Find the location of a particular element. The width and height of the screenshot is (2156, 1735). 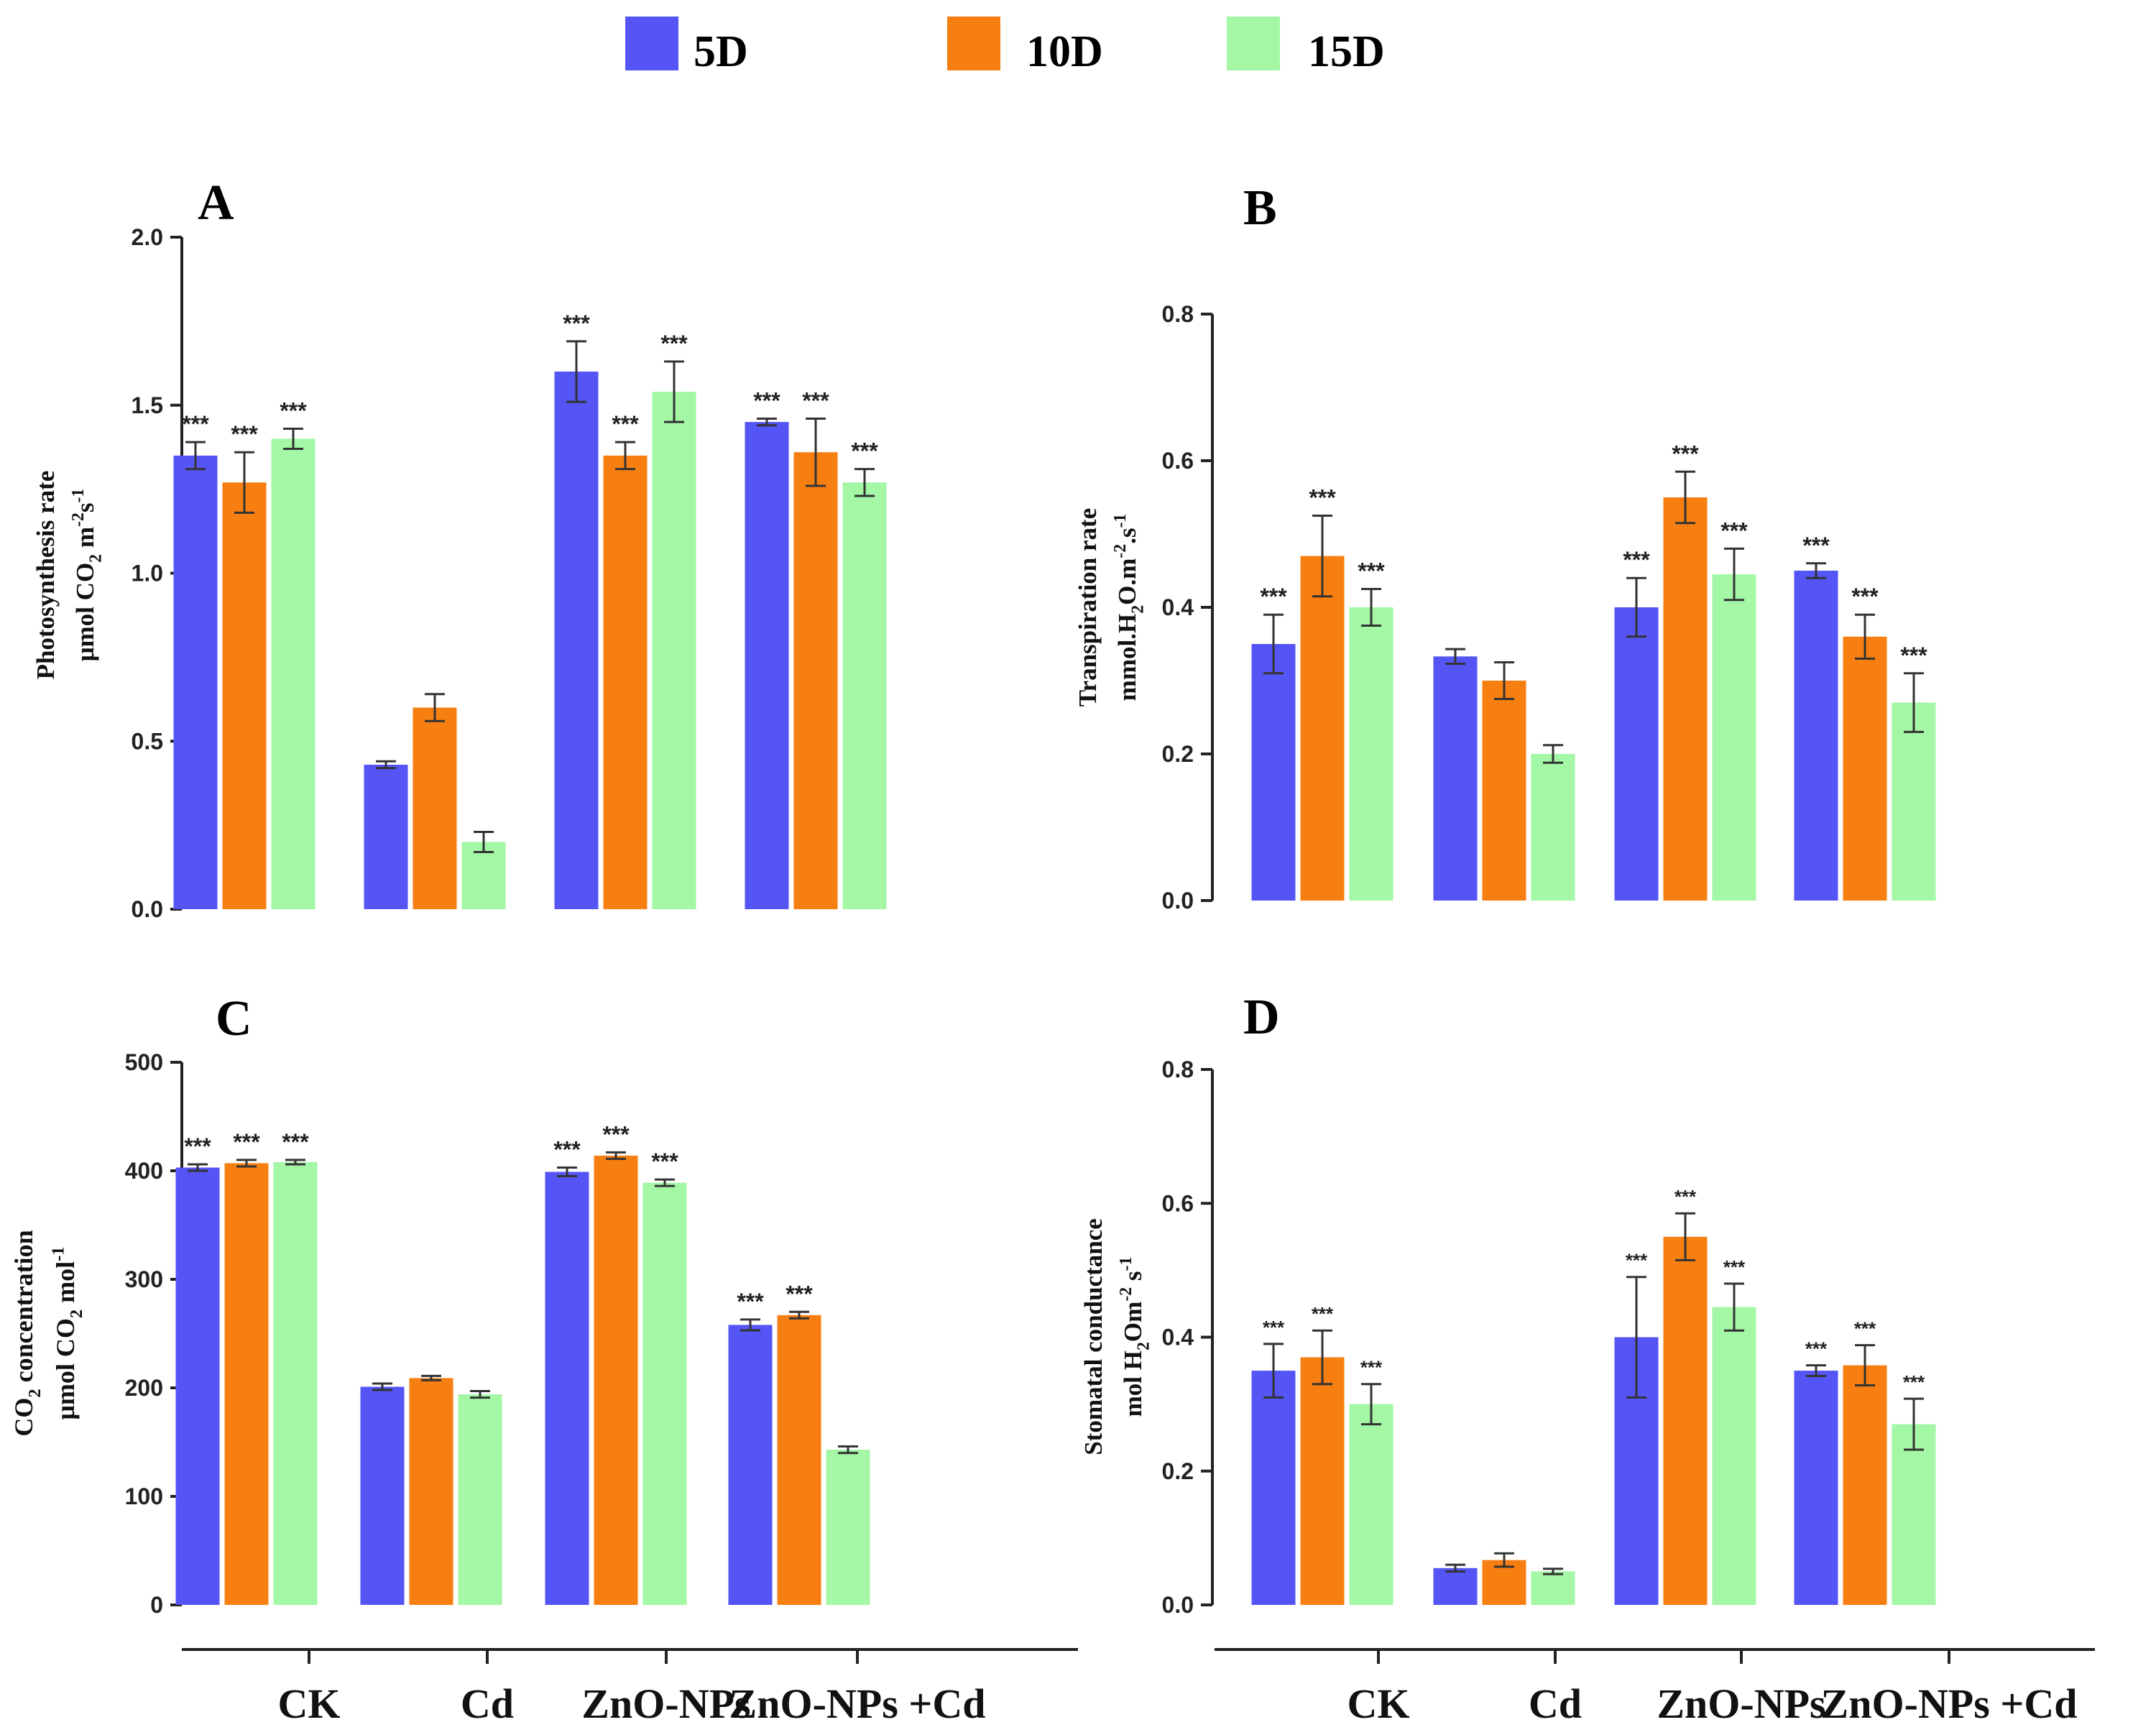

pc-y-tick-label: 500 is located at coordinates (144, 1062).